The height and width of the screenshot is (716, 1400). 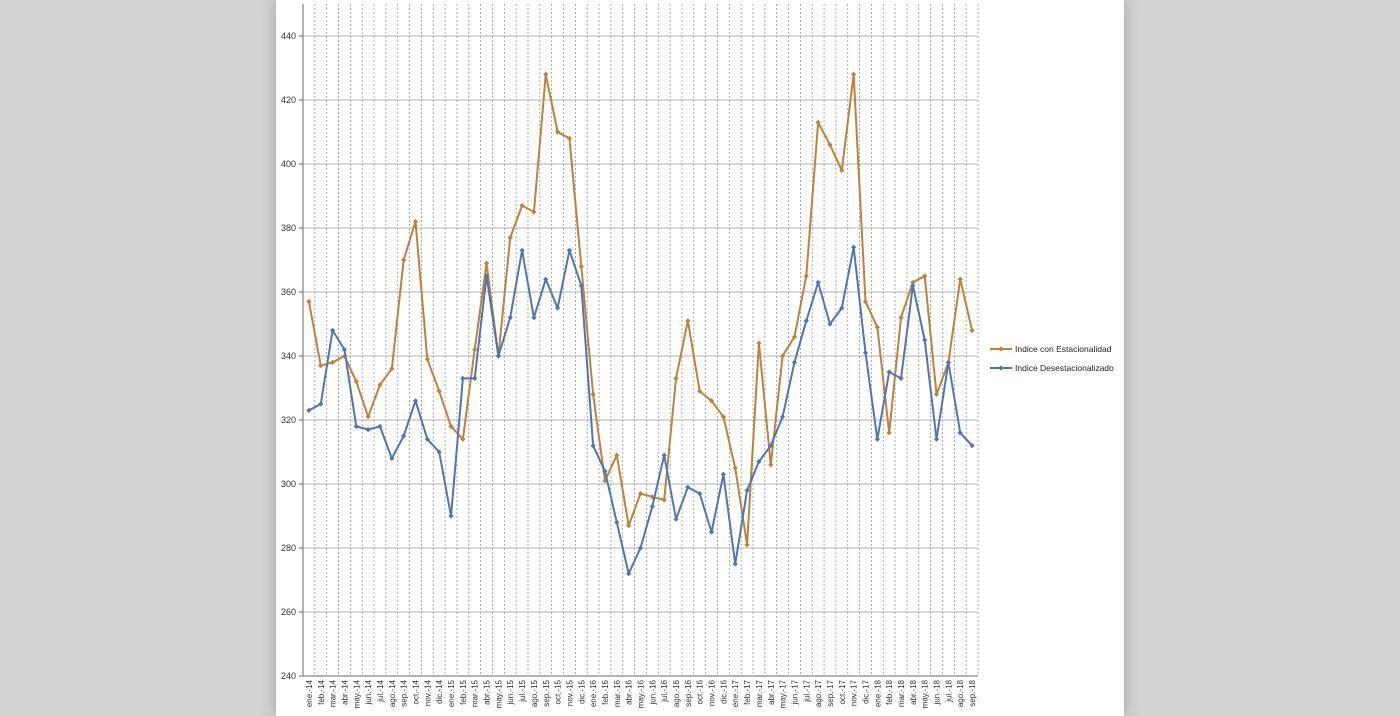 What do you see at coordinates (877, 693) in the screenshot?
I see `x-tick-label: ene.-18` at bounding box center [877, 693].